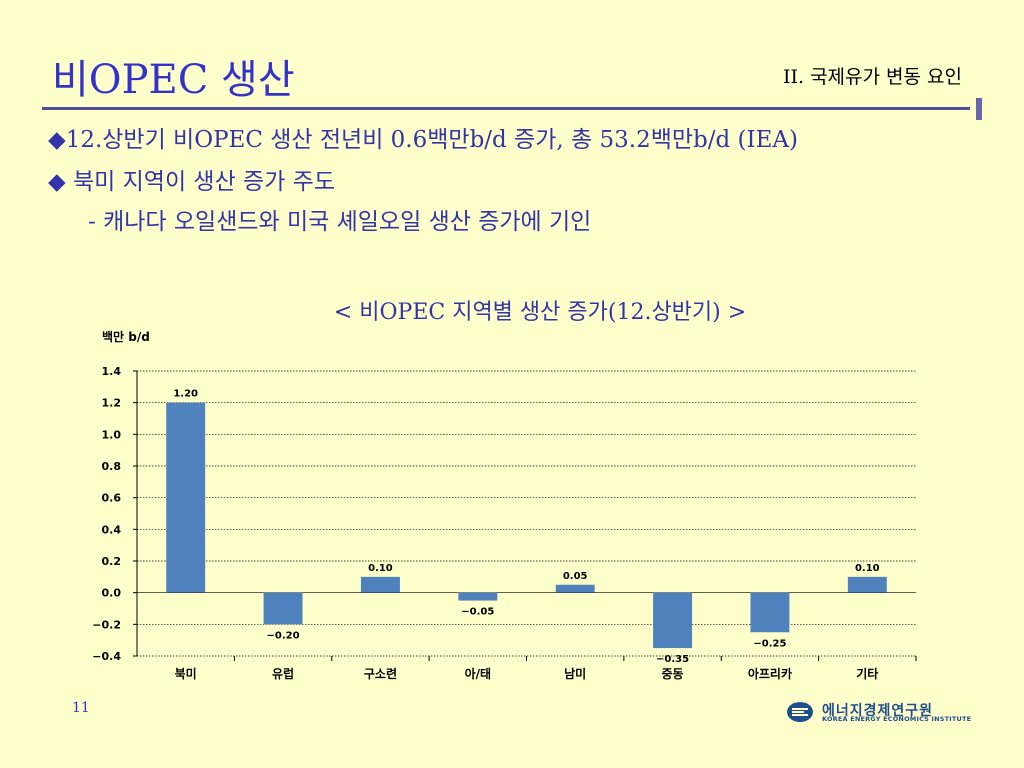 The height and width of the screenshot is (768, 1024). What do you see at coordinates (112, 498) in the screenshot?
I see `y-tick-label: 0.6` at bounding box center [112, 498].